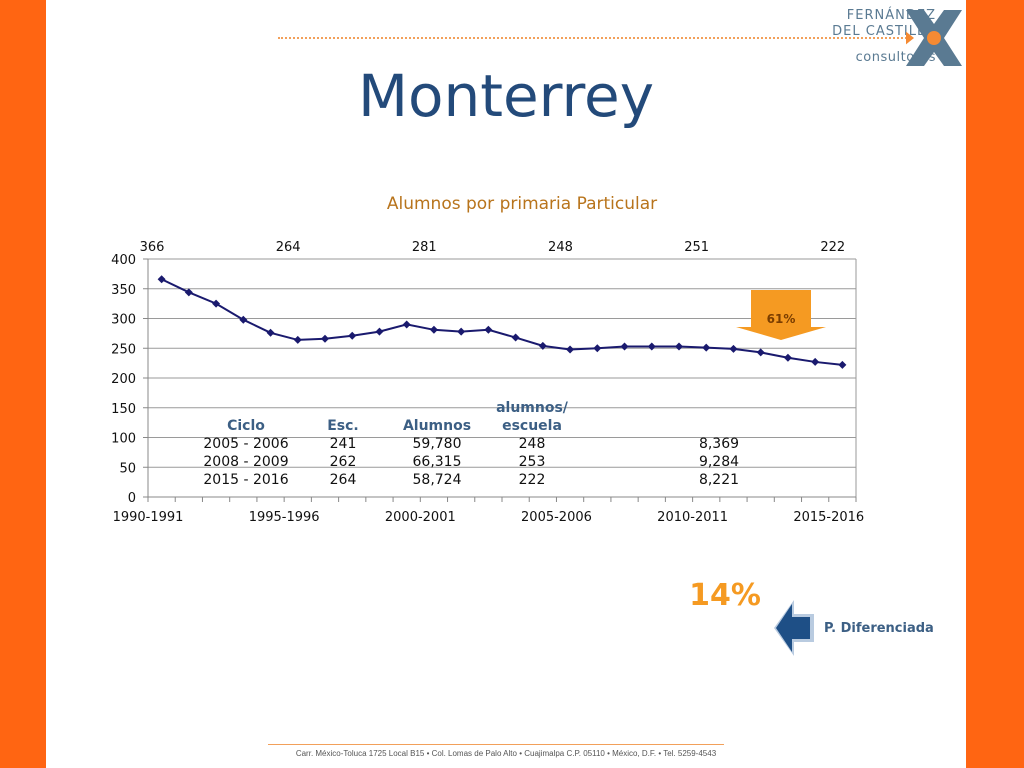  Describe the element at coordinates (692, 517) in the screenshot. I see `x-tick-label: 2010-2011` at that location.